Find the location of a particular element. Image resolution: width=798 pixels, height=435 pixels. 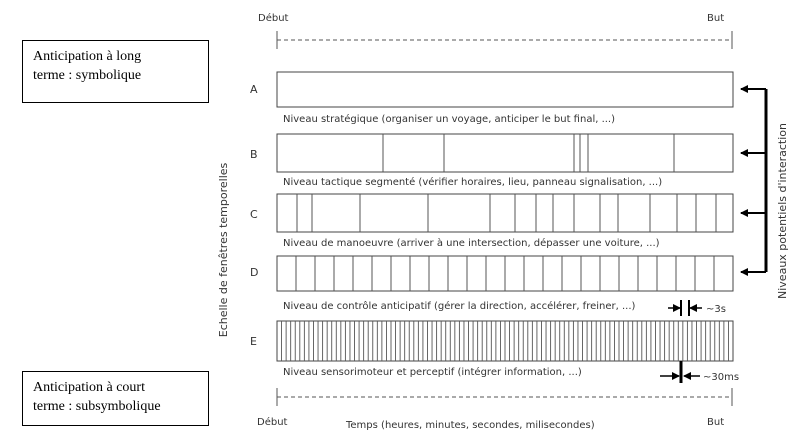

short-term-line1: Anticipation à court is located at coordinates (89, 387).